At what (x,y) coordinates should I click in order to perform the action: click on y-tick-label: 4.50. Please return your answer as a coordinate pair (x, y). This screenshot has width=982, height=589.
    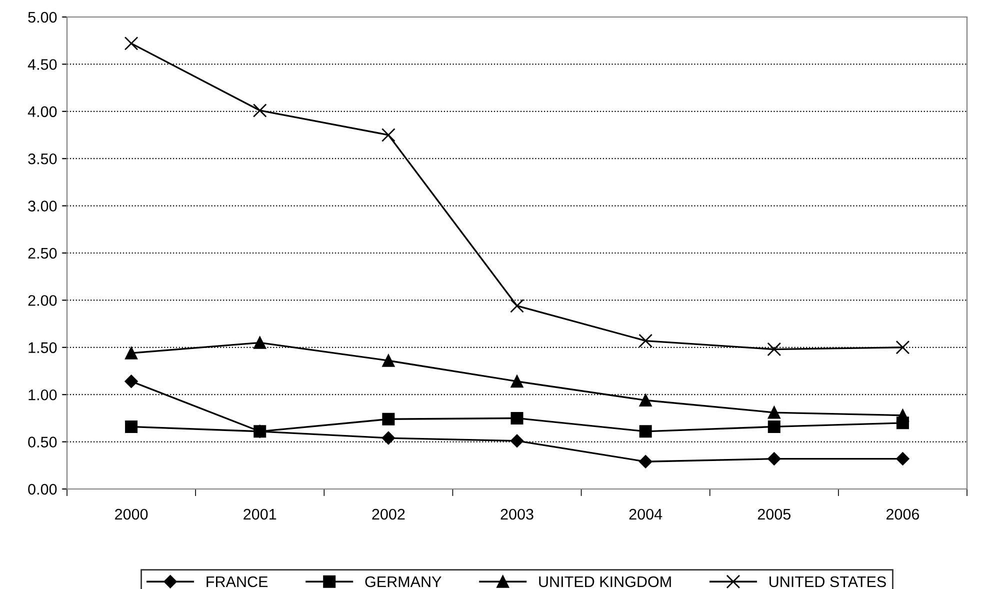
    Looking at the image, I should click on (42, 64).